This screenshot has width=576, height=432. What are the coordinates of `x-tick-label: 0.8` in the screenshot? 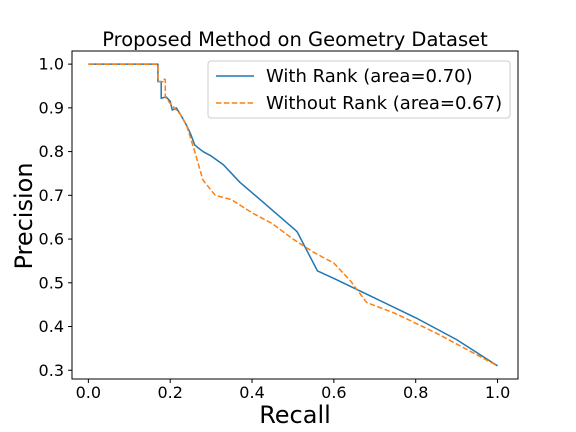 It's located at (415, 392).